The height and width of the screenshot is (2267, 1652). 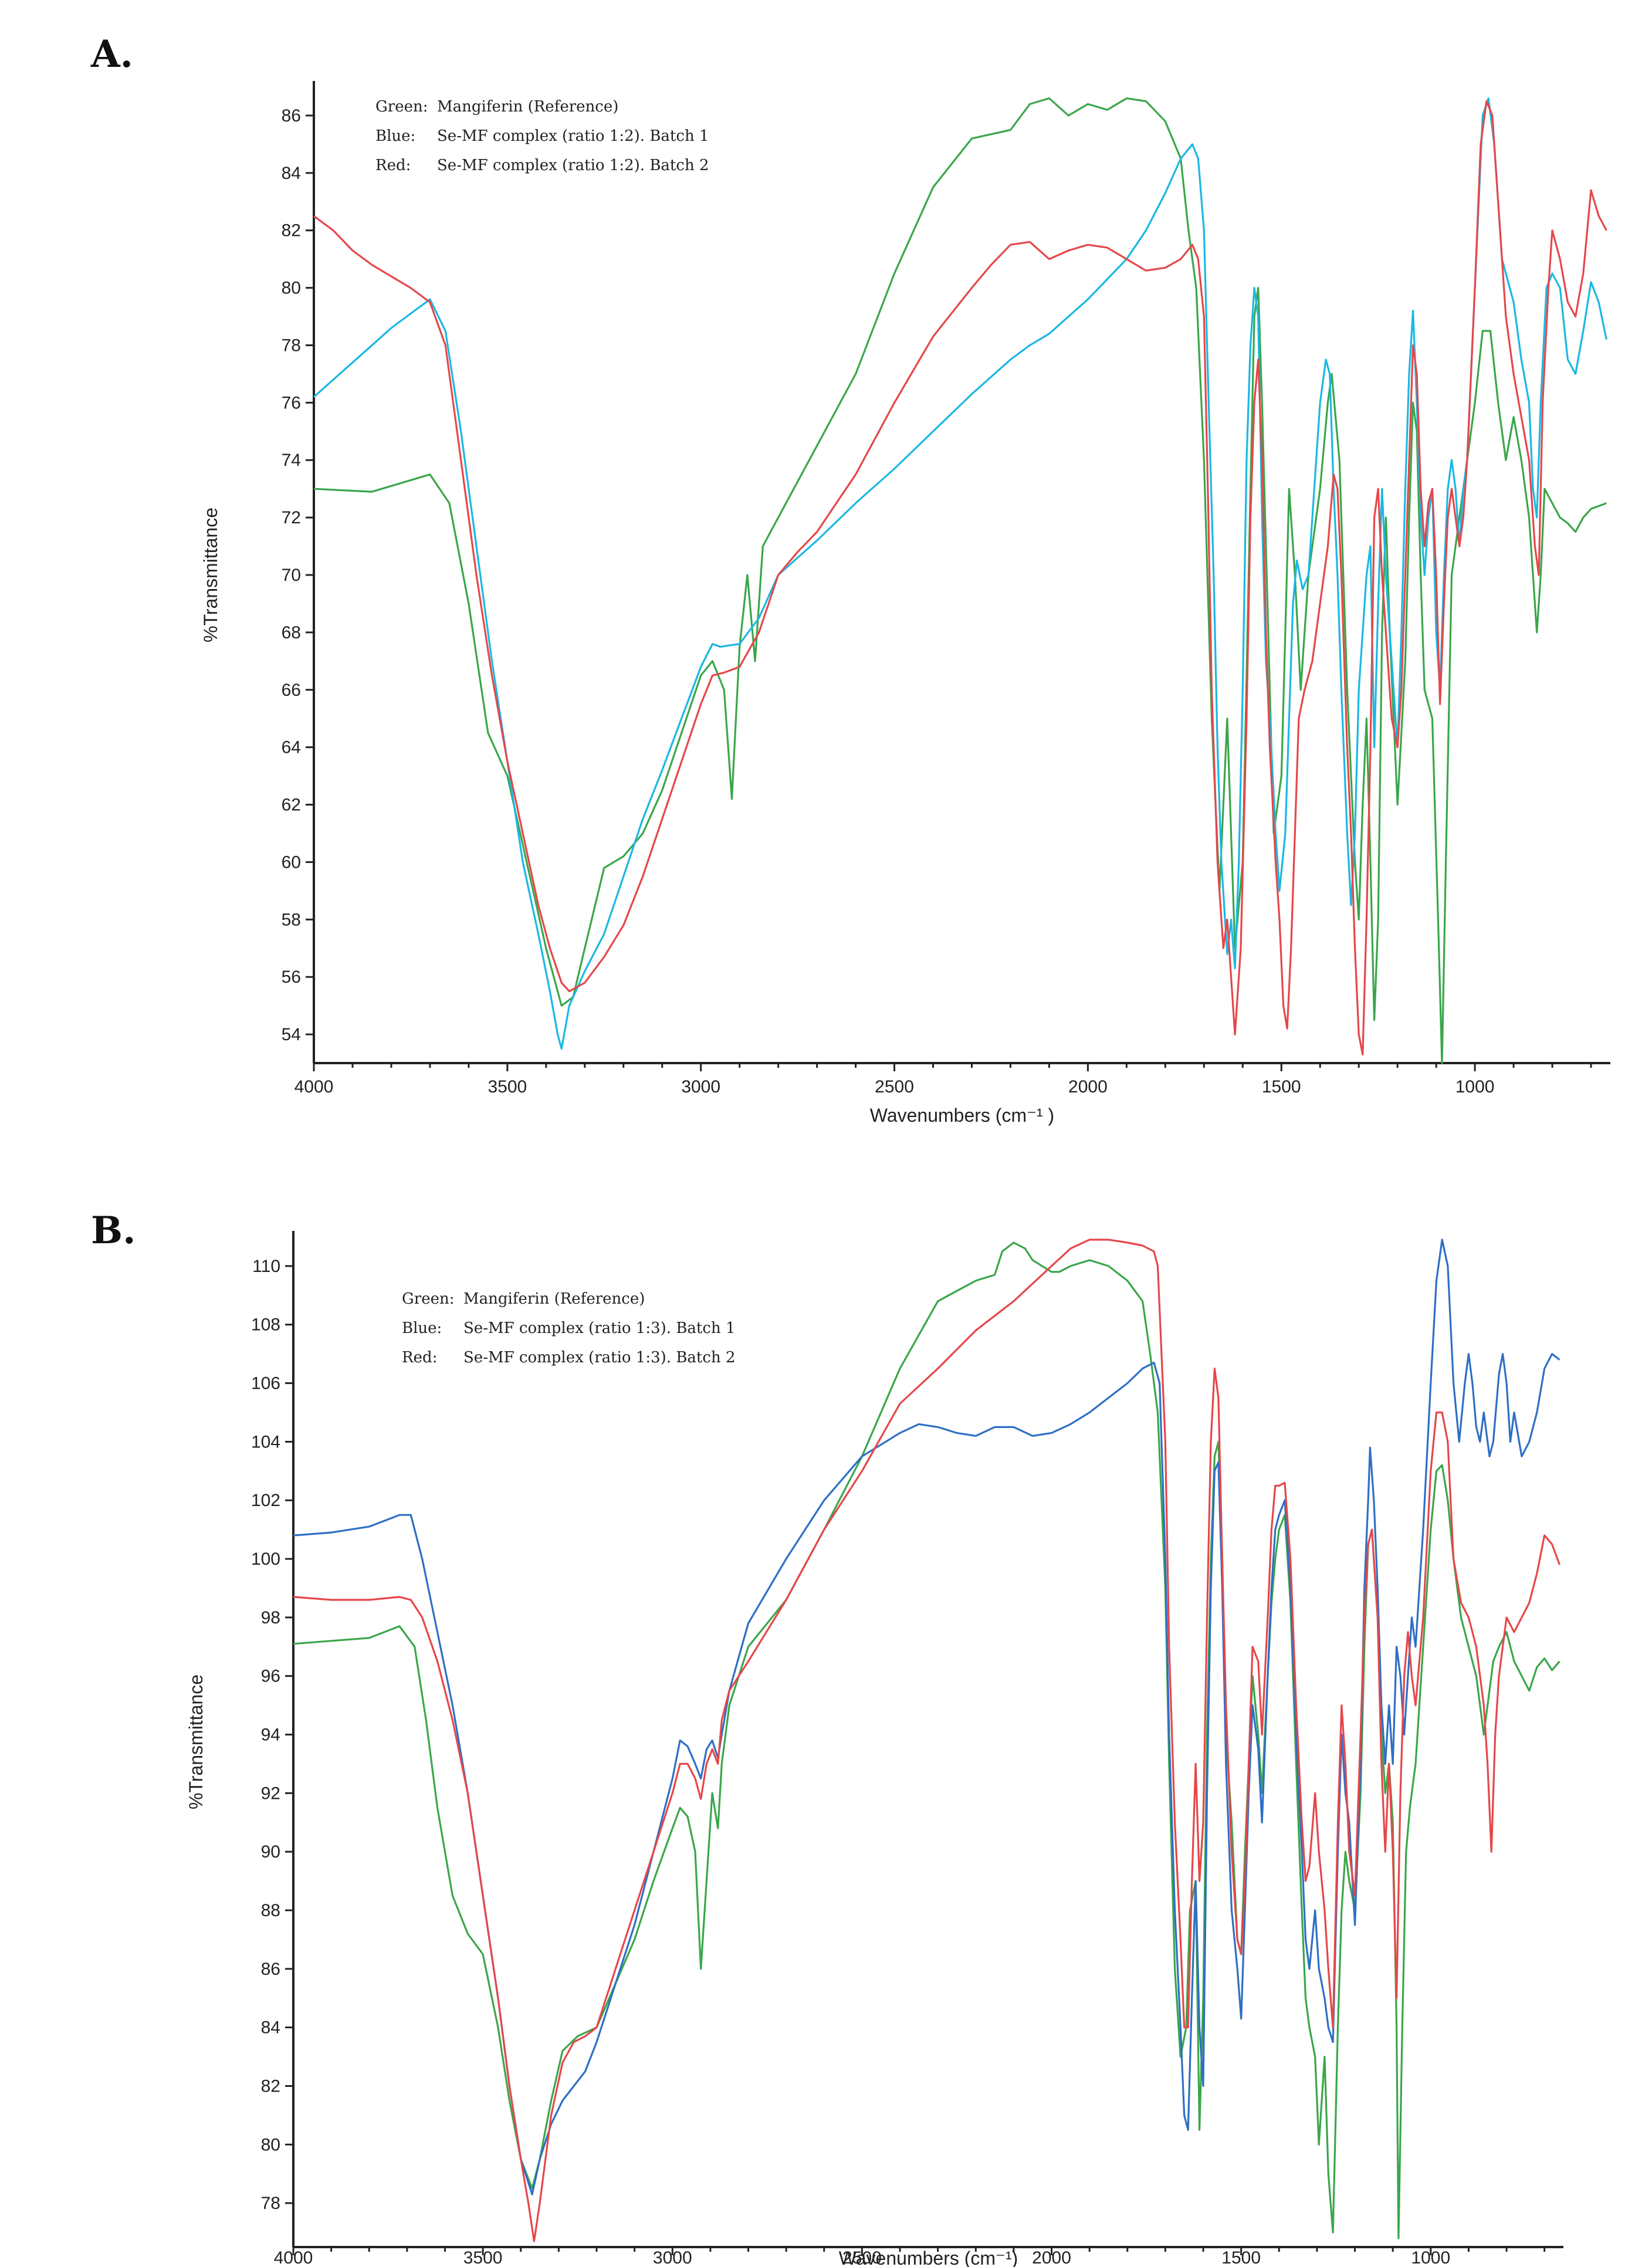 What do you see at coordinates (265, 1384) in the screenshot?
I see `y-tick-label-b: 106` at bounding box center [265, 1384].